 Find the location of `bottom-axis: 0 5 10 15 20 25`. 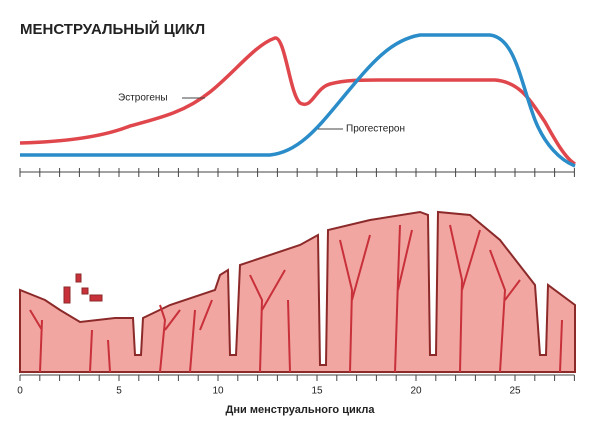

bottom-axis: 0 5 10 15 20 25 is located at coordinates (296, 385).